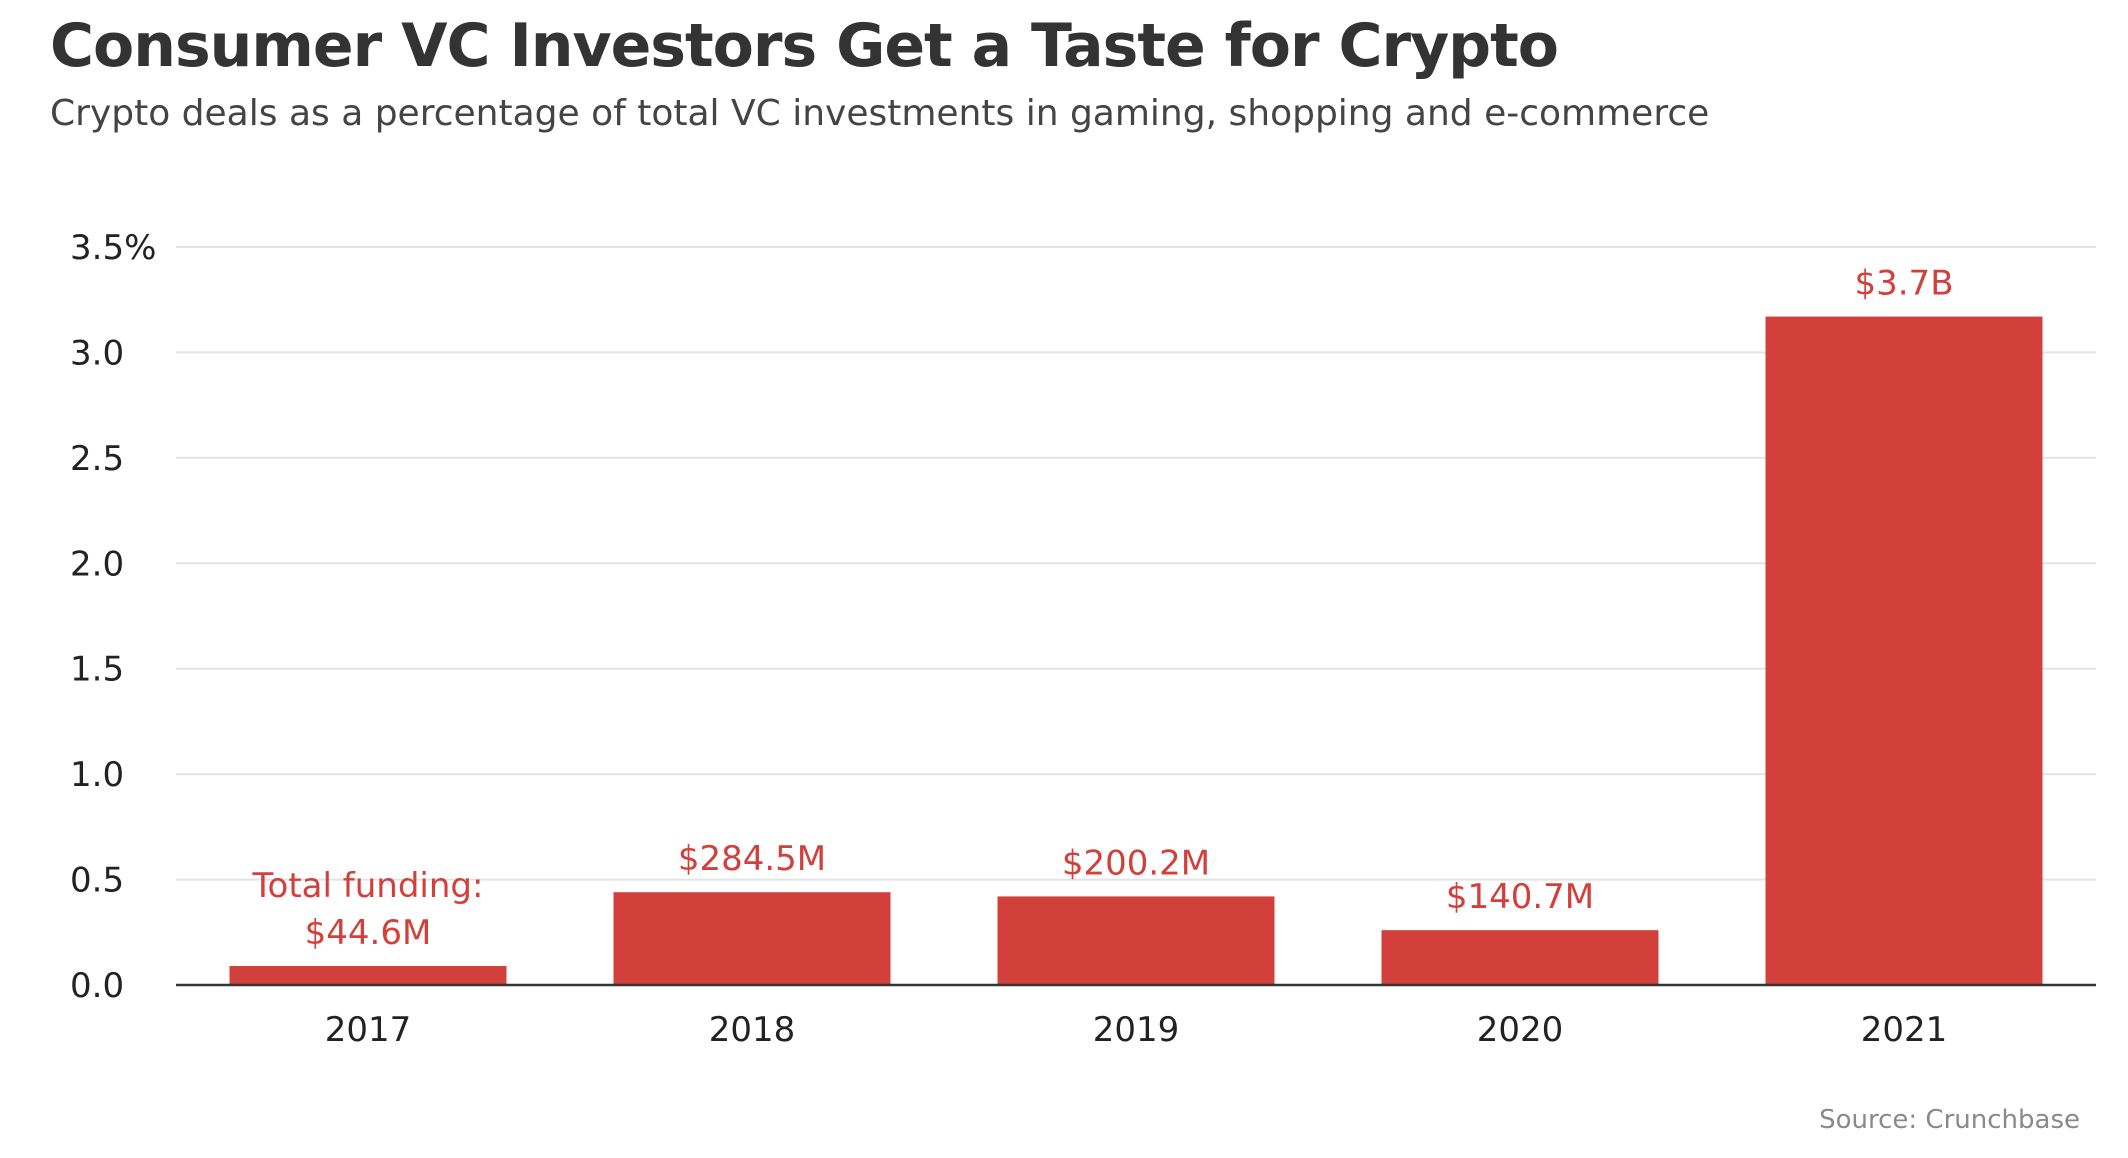 The width and height of the screenshot is (2128, 1158). What do you see at coordinates (1520, 957) in the screenshot?
I see `bar-2020` at bounding box center [1520, 957].